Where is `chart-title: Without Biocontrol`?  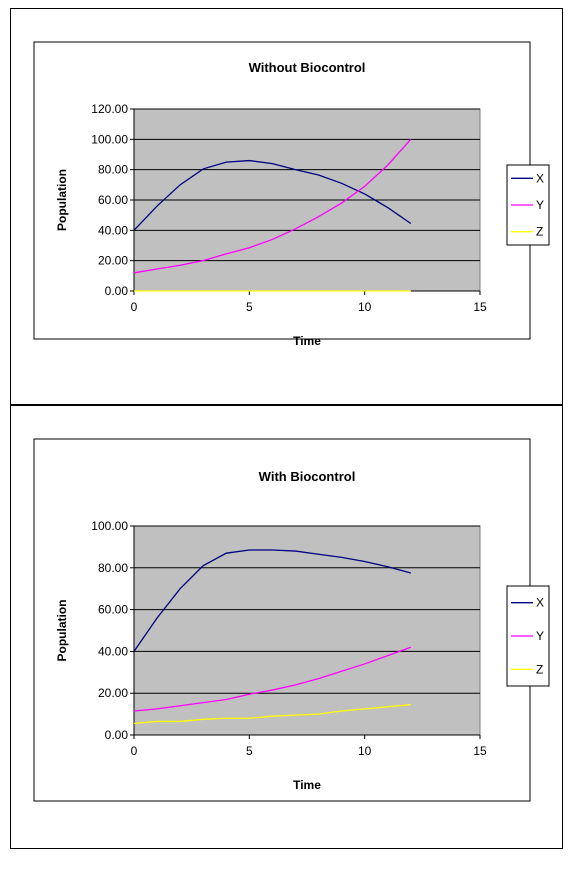 chart-title: Without Biocontrol is located at coordinates (307, 67).